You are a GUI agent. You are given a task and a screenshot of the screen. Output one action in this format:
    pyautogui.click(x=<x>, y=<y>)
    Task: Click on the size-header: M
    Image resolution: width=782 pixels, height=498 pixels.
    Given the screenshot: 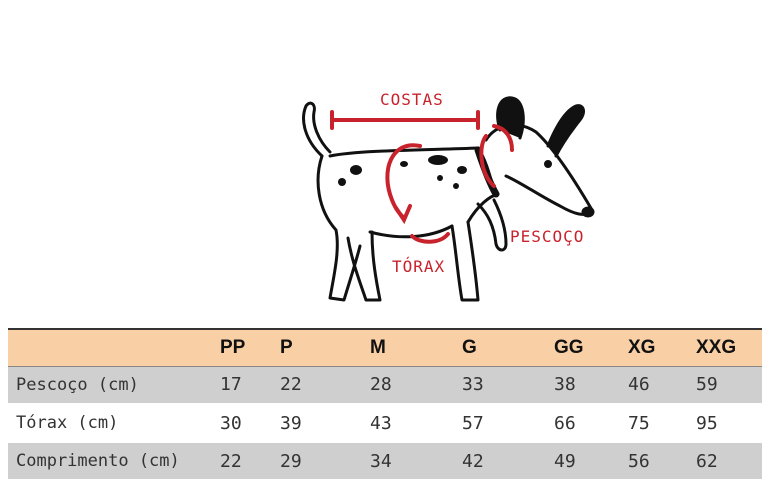 What is the action you would take?
    pyautogui.click(x=416, y=347)
    